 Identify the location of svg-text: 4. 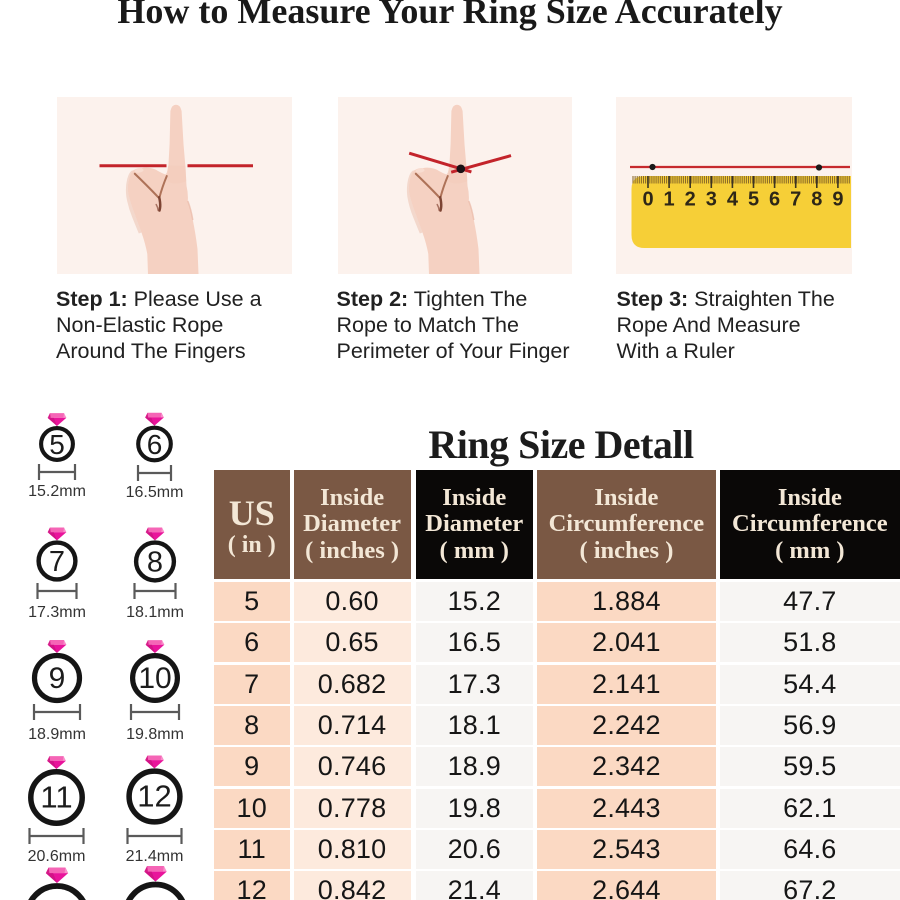
(733, 200).